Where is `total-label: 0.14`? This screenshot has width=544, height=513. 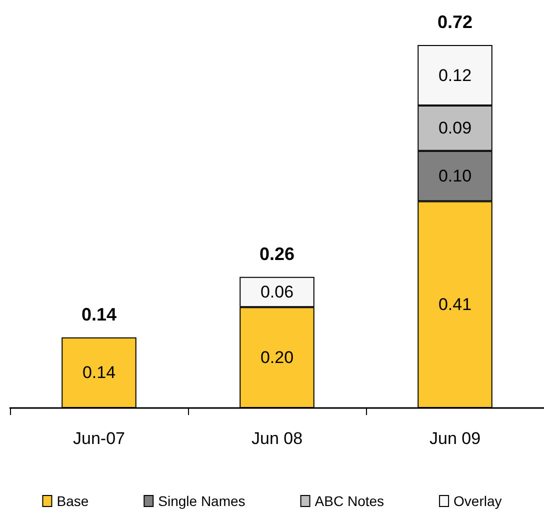
total-label: 0.14 is located at coordinates (99, 314).